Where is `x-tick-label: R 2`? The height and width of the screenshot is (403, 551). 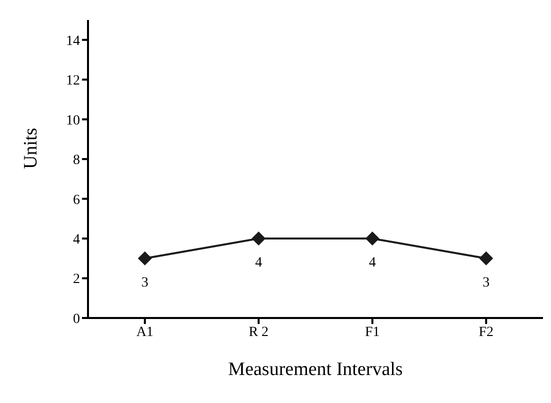
x-tick-label: R 2 is located at coordinates (258, 332).